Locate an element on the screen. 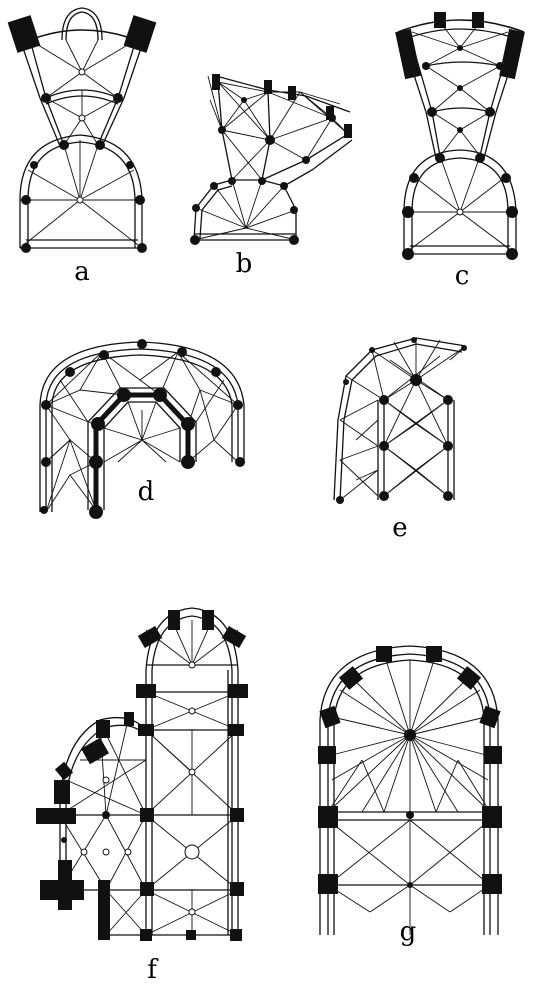 Image resolution: width=544 pixels, height=1000 pixels. plan-e: e is located at coordinates (400, 440).